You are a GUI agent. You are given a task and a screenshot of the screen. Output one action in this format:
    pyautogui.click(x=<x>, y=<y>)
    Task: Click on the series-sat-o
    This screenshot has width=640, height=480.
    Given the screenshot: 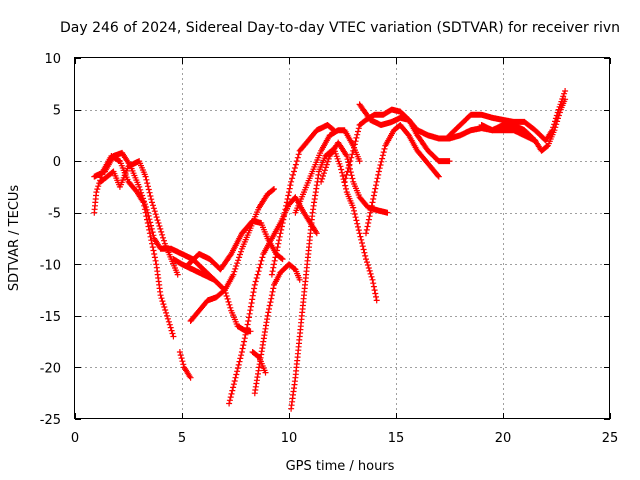 What is the action you would take?
    pyautogui.click(x=402, y=179)
    